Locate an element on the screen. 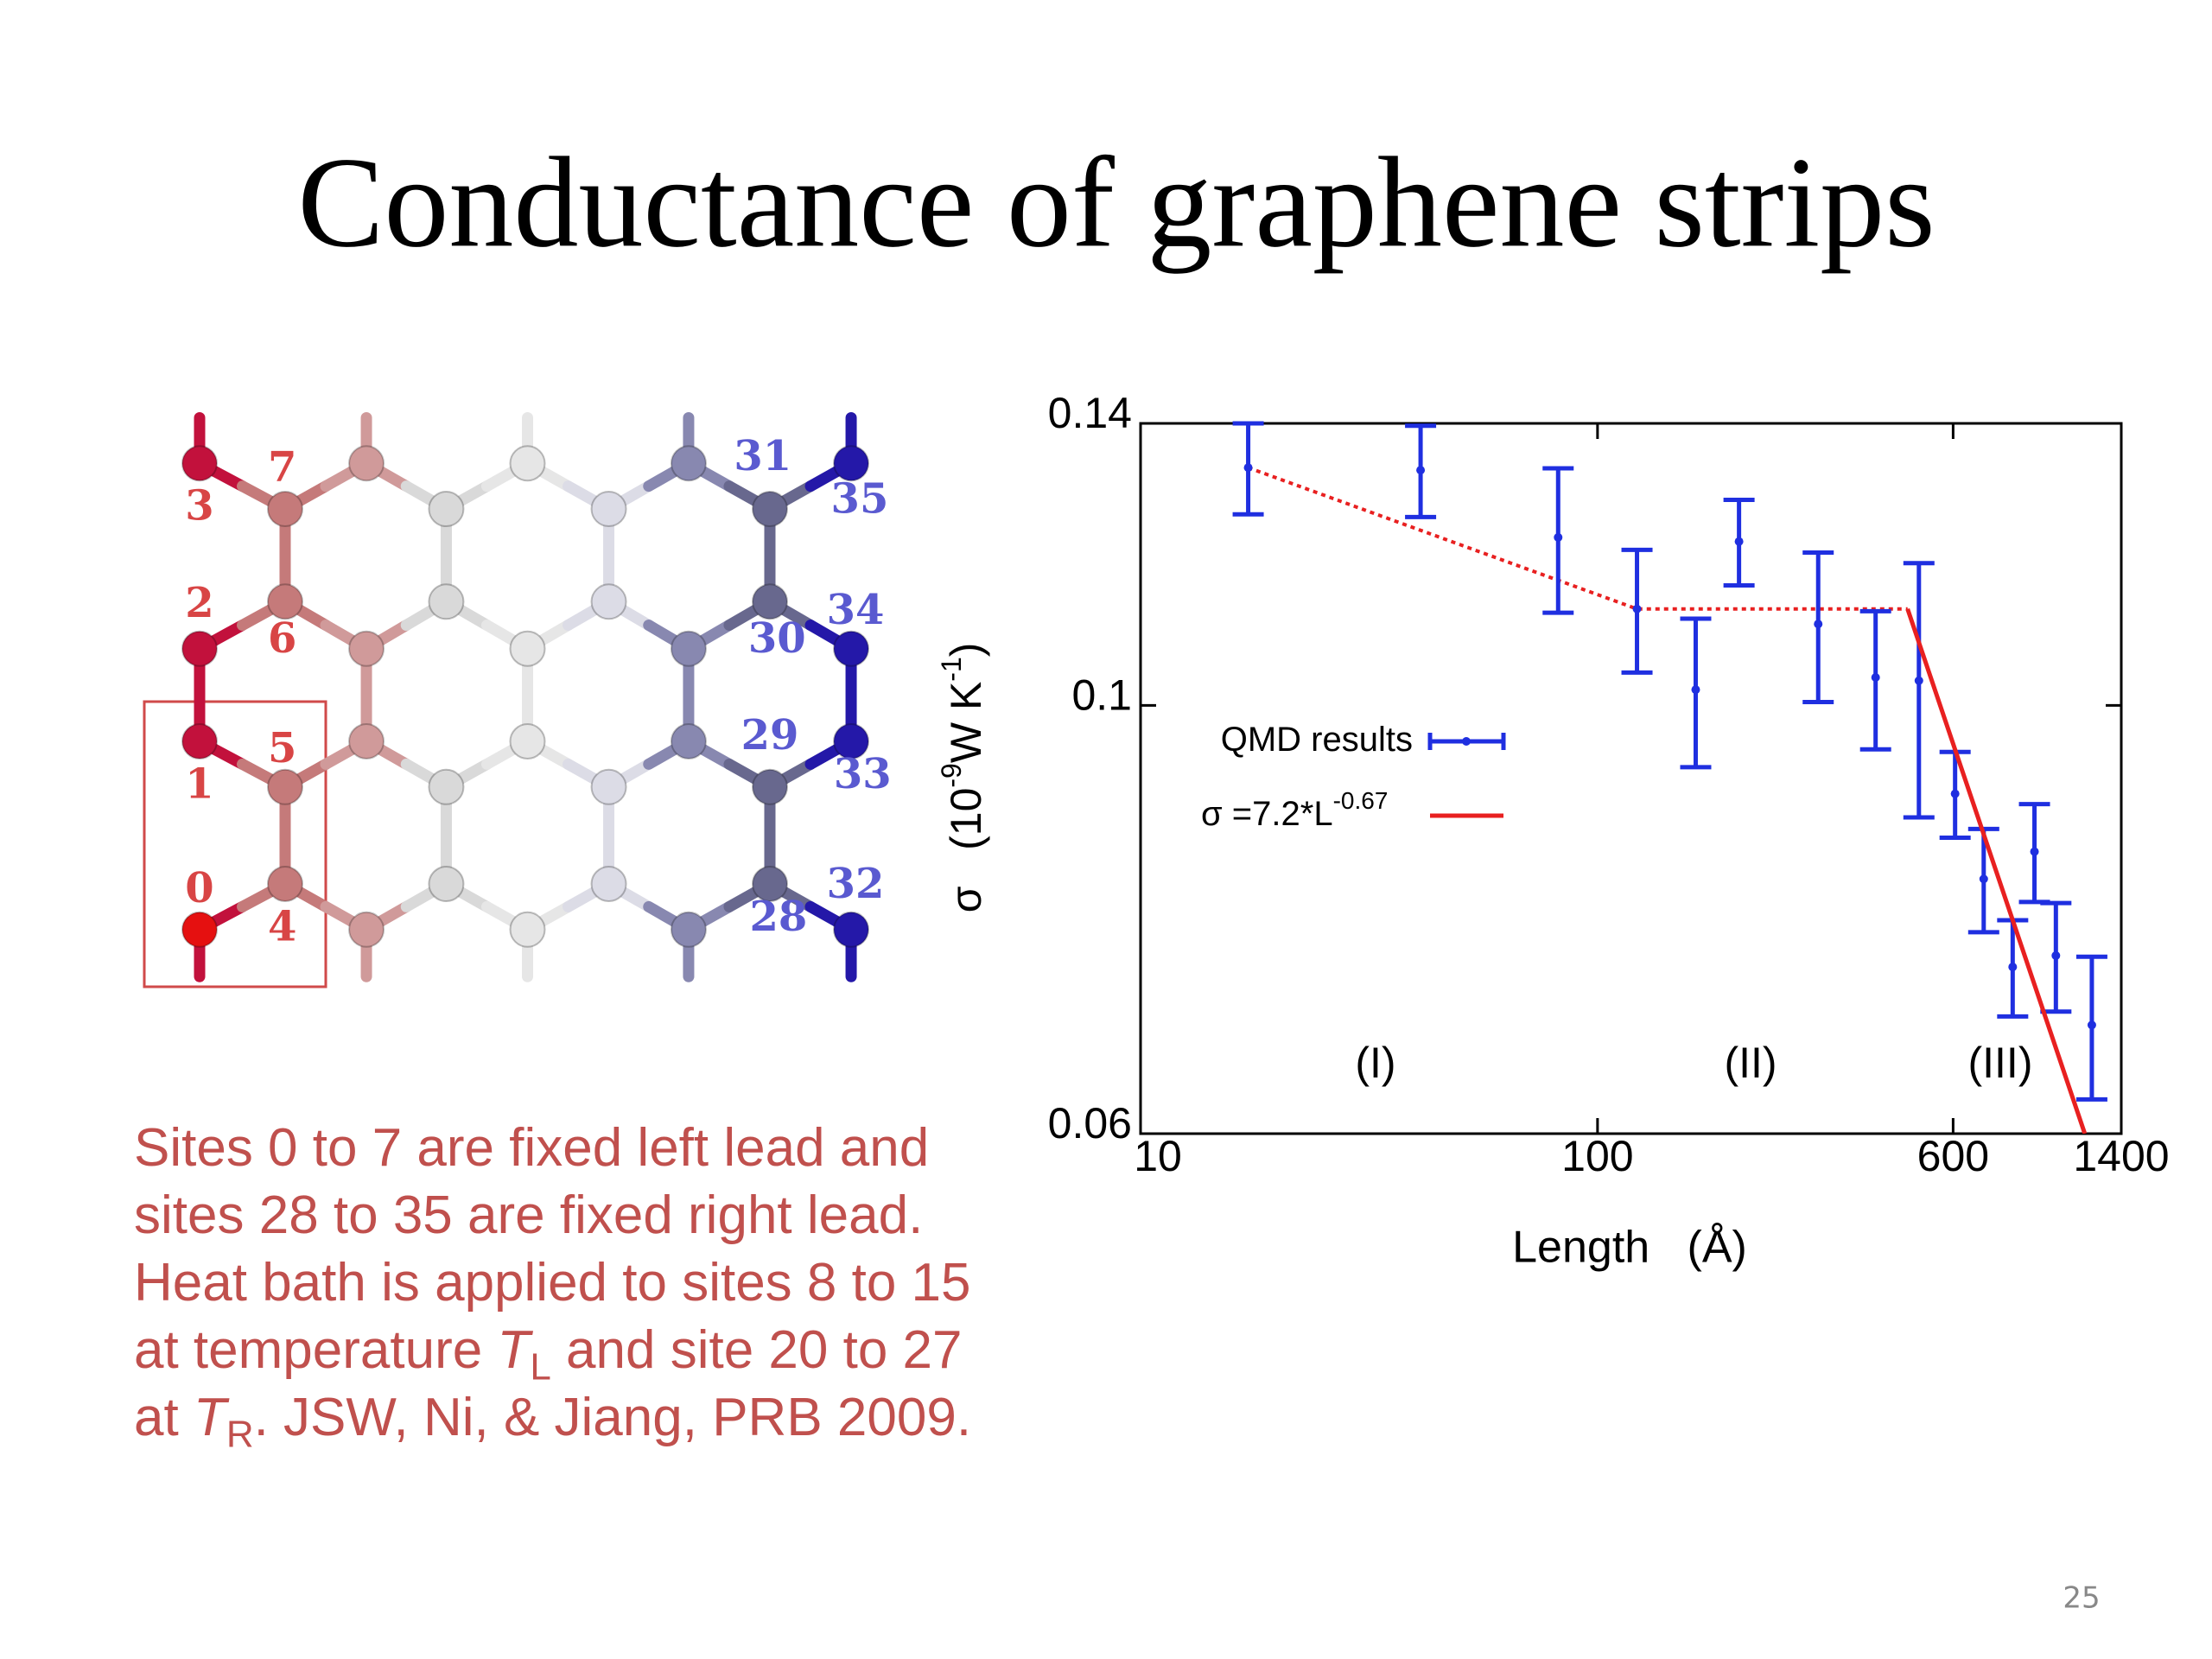 The image size is (2212, 1659). region-label: (I) is located at coordinates (1375, 1063).